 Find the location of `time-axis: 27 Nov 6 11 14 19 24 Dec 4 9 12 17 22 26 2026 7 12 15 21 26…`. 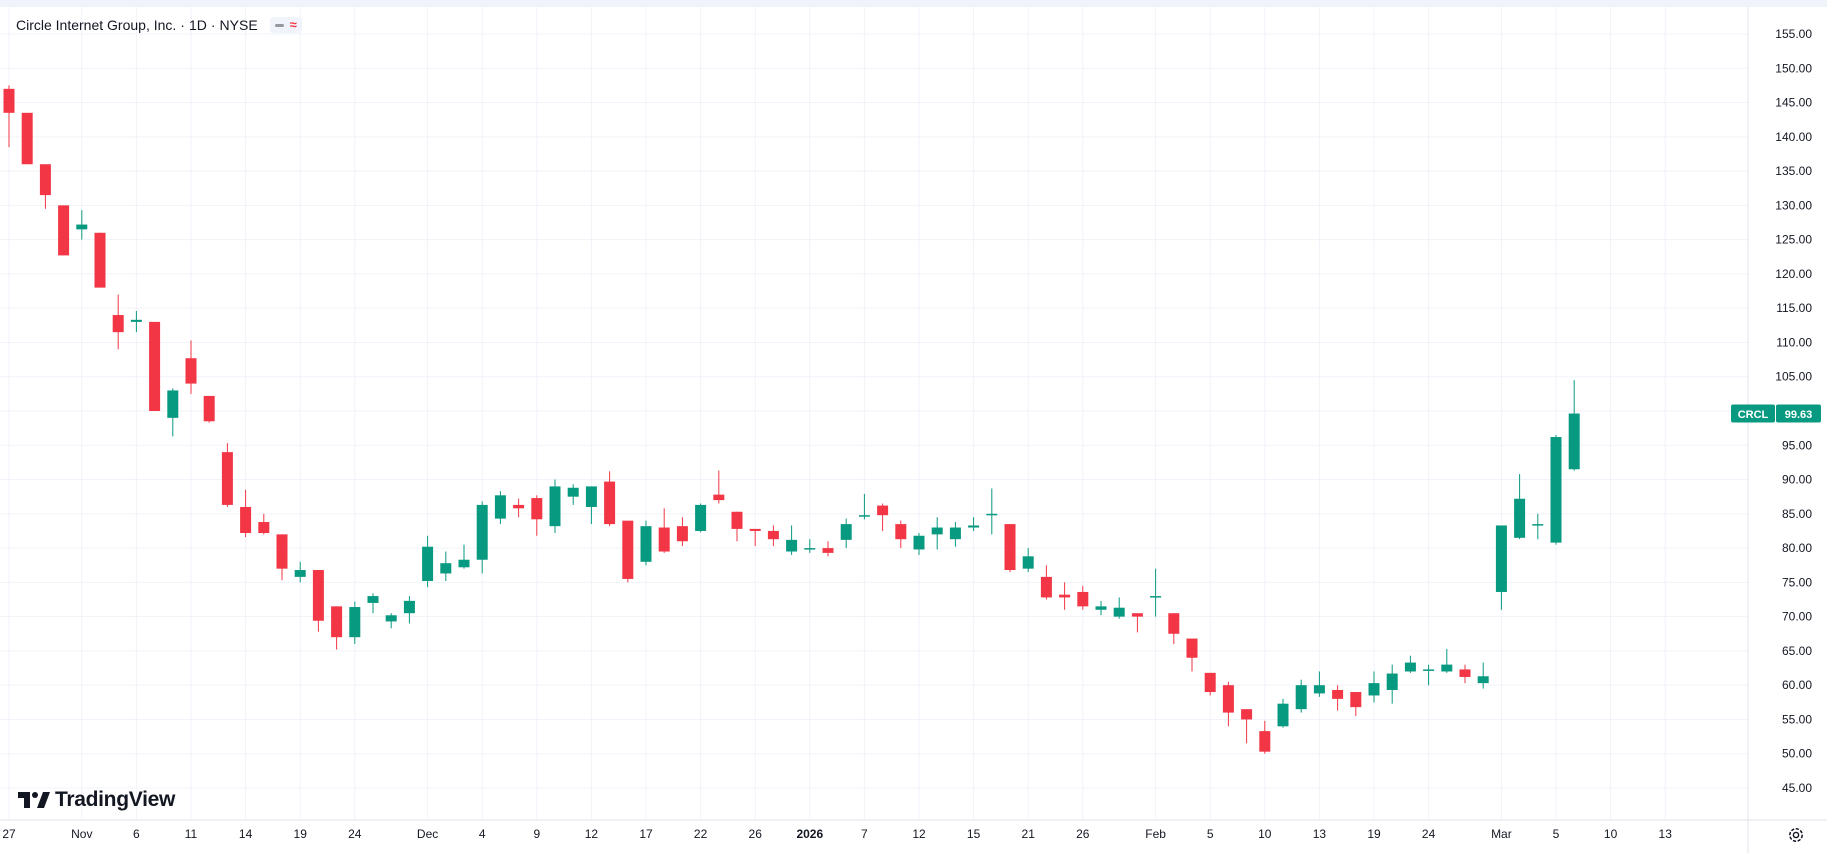

time-axis: 27 Nov 6 11 14 19 24 Dec 4 9 12 17 22 26 2026 7 12 15 21 26… is located at coordinates (837, 834).